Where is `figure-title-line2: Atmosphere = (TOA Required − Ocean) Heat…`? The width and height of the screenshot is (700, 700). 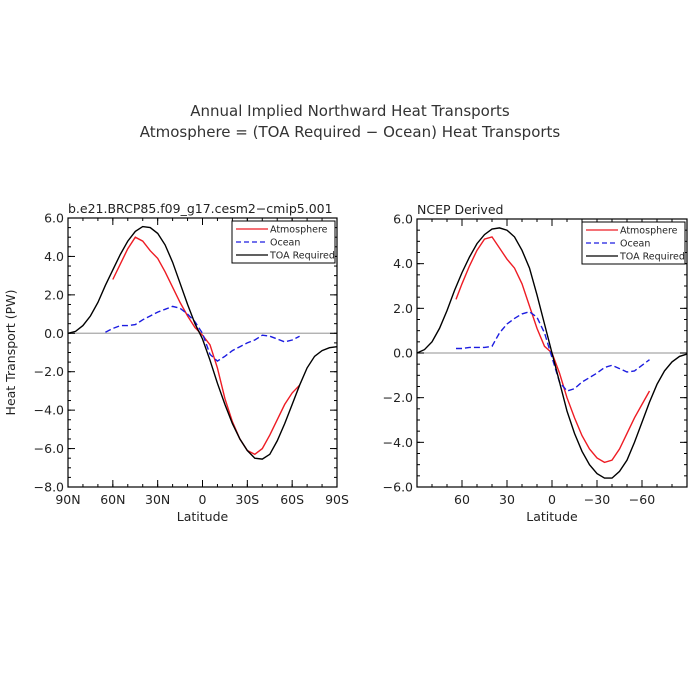 figure-title-line2: Atmosphere = (TOA Required − Ocean) Heat… is located at coordinates (350, 132).